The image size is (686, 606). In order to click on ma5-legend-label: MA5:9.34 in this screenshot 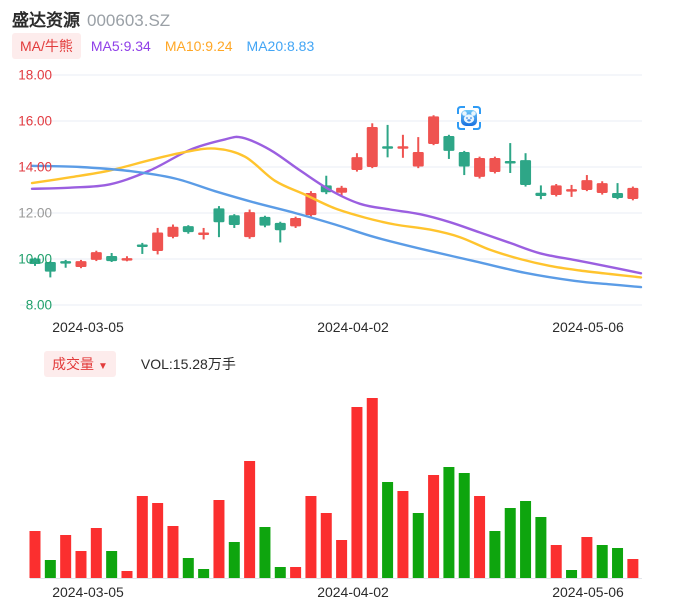, I will do `click(120, 46)`.